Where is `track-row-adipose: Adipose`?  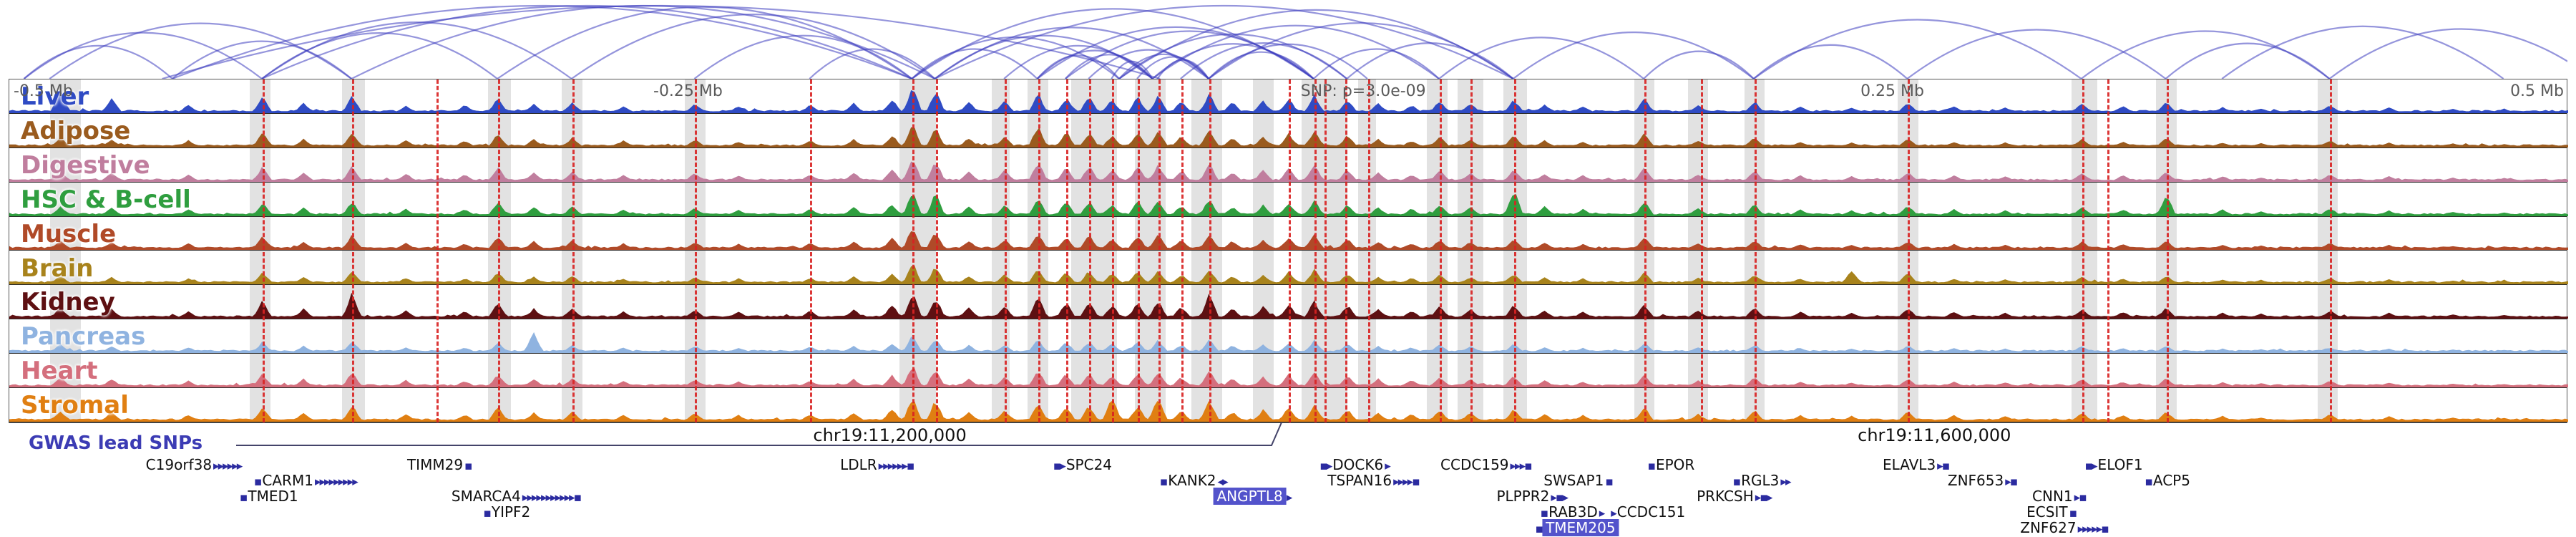 track-row-adipose: Adipose is located at coordinates (1288, 131).